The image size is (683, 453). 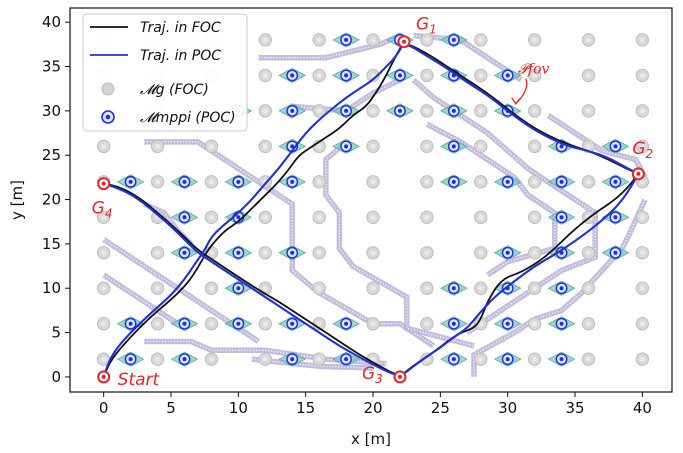 I want to click on y-tick-label: 15, so click(x=51, y=244).